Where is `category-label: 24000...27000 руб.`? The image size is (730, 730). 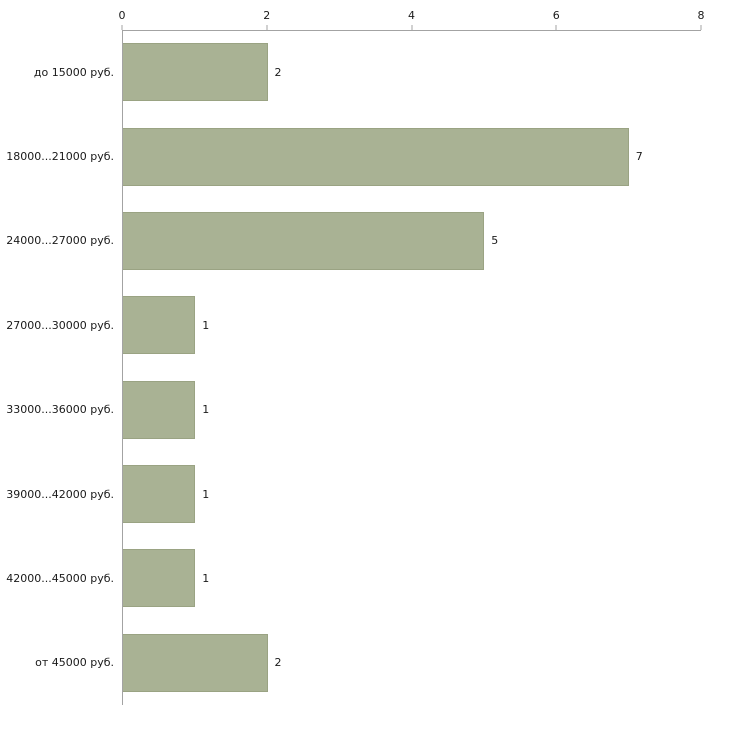
category-label: 24000...27000 руб. is located at coordinates (60, 241).